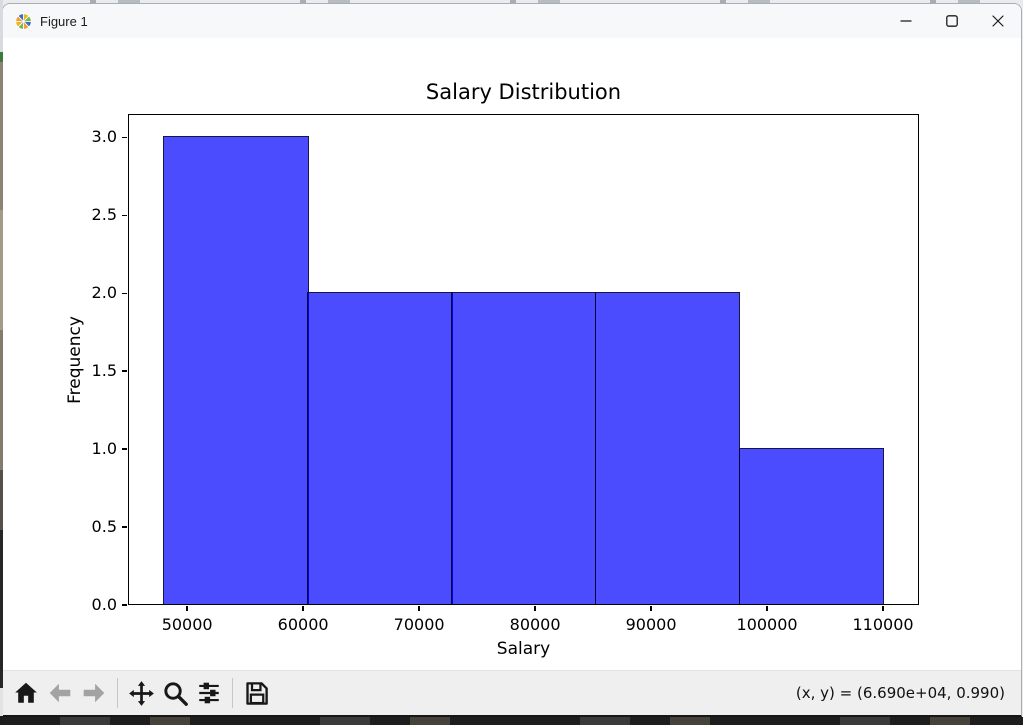  I want to click on subplots-icon, so click(209, 693).